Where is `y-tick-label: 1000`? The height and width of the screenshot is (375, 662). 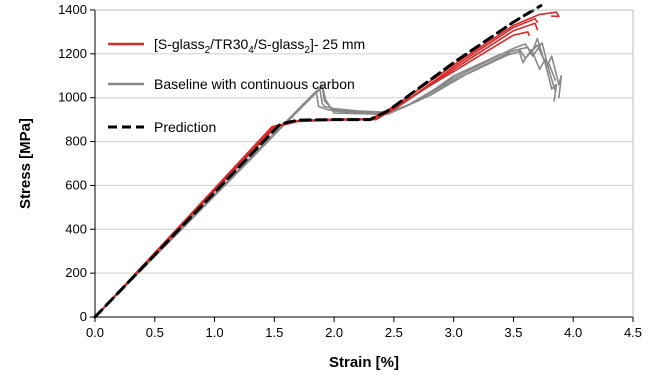
y-tick-label: 1000 is located at coordinates (72, 97).